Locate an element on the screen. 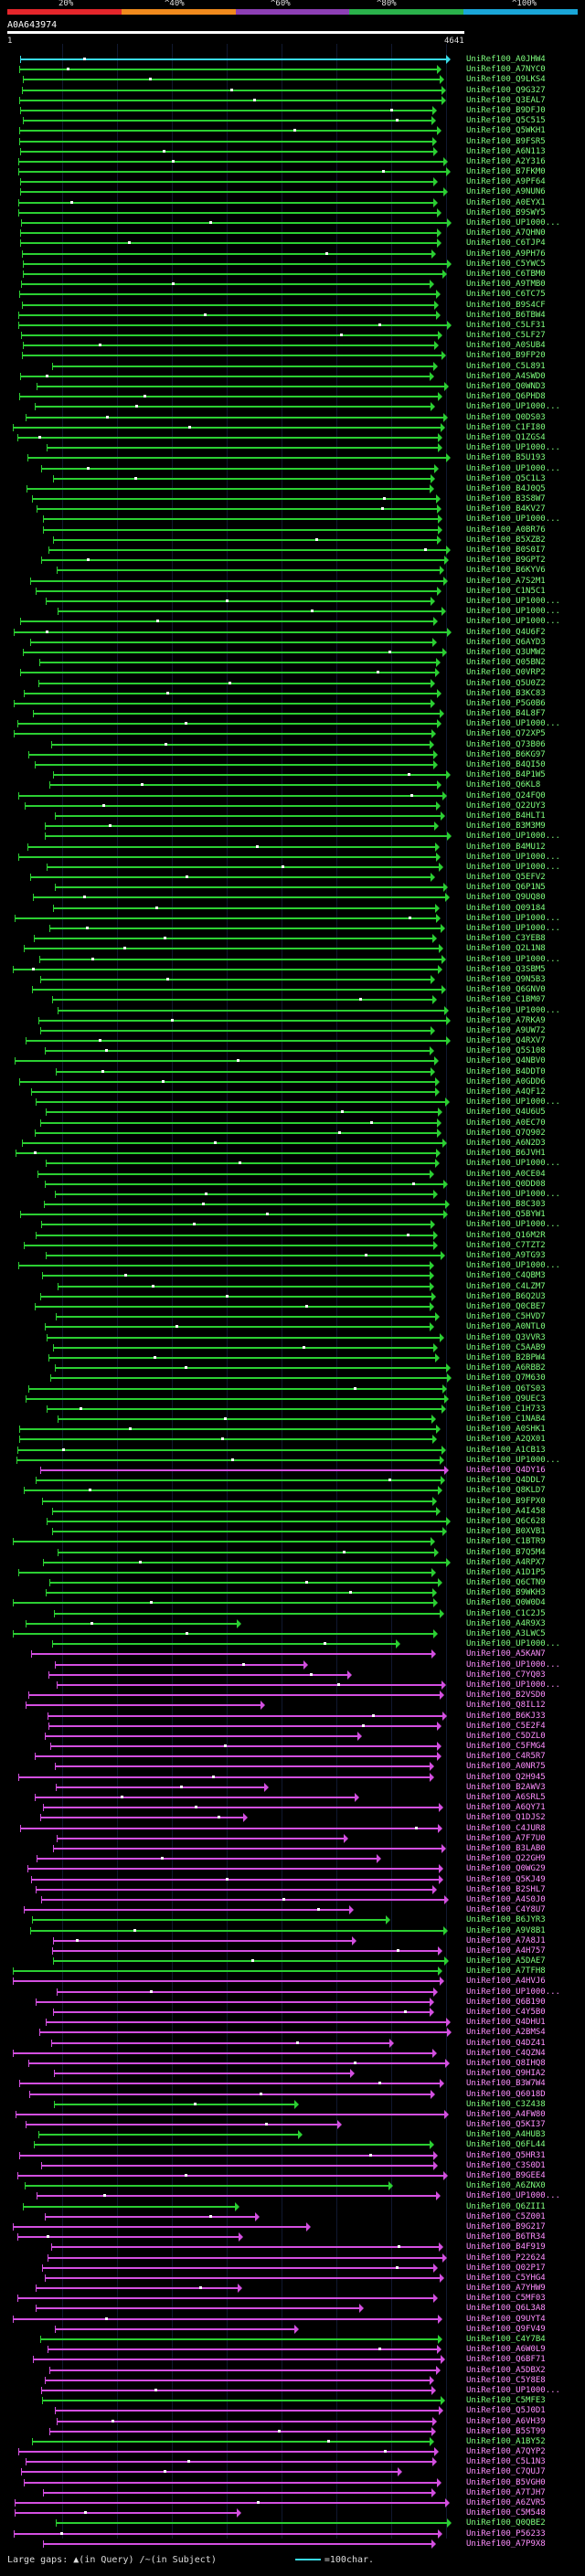 The width and height of the screenshot is (585, 2576). hit-label: UniRef100_A2Y316 is located at coordinates (506, 161).